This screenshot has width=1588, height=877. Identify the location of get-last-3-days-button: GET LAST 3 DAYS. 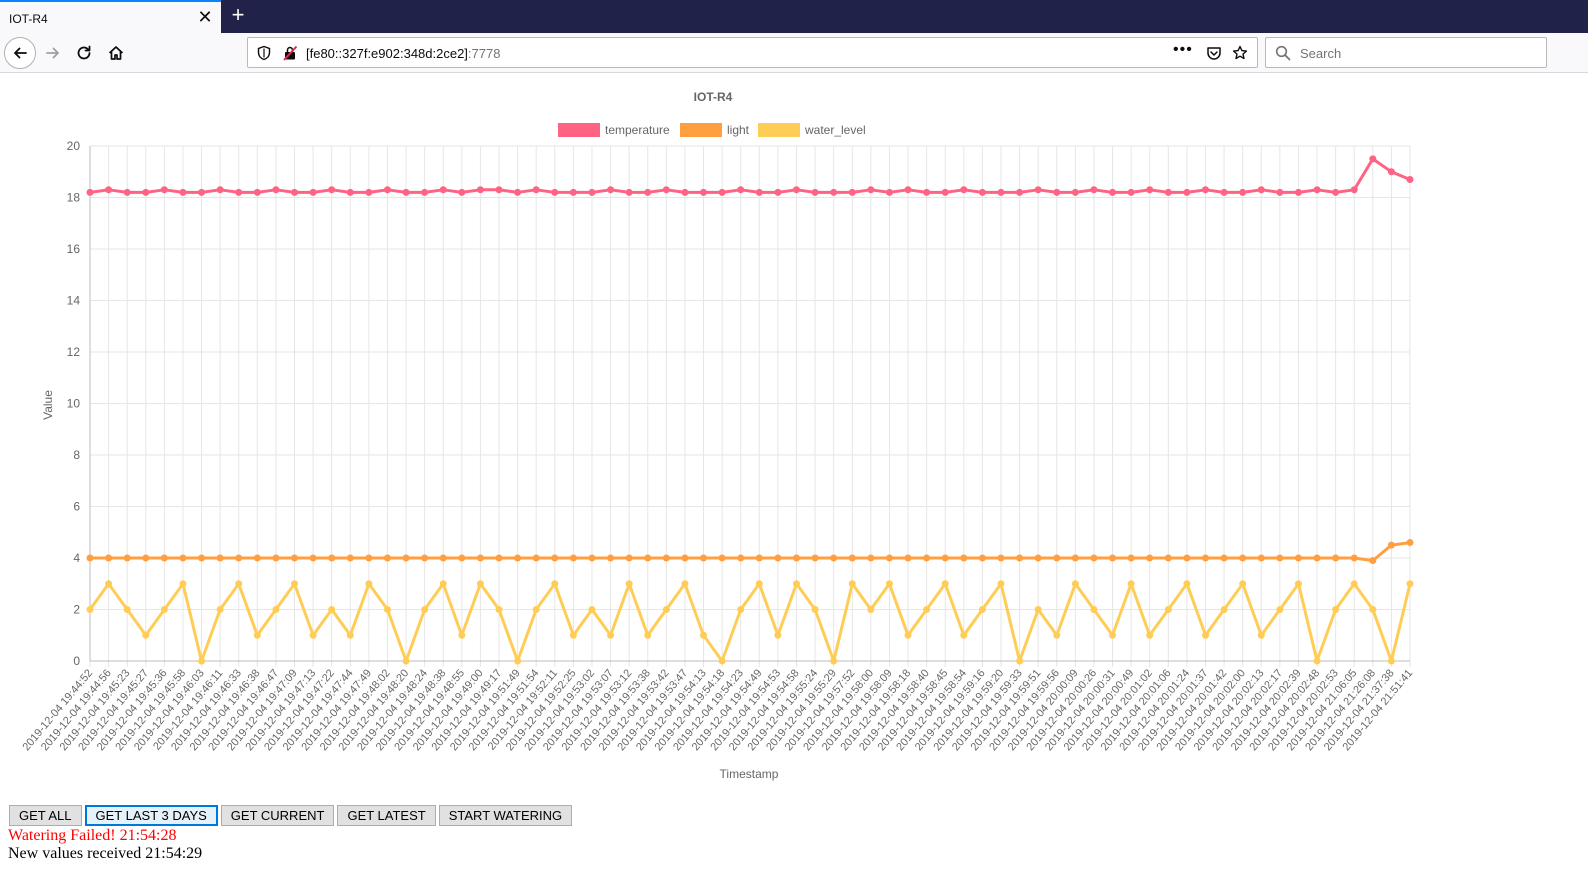
(151, 815).